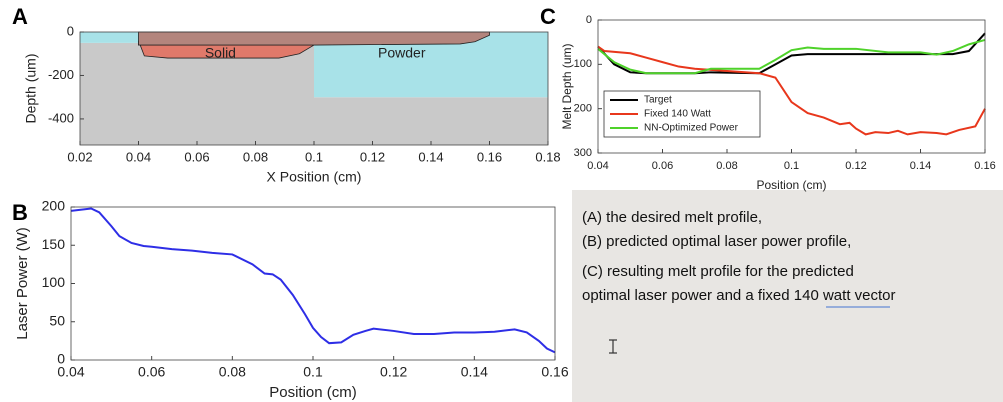  Describe the element at coordinates (677, 114) in the screenshot. I see `legend-label: Fixed 140 Watt` at that location.